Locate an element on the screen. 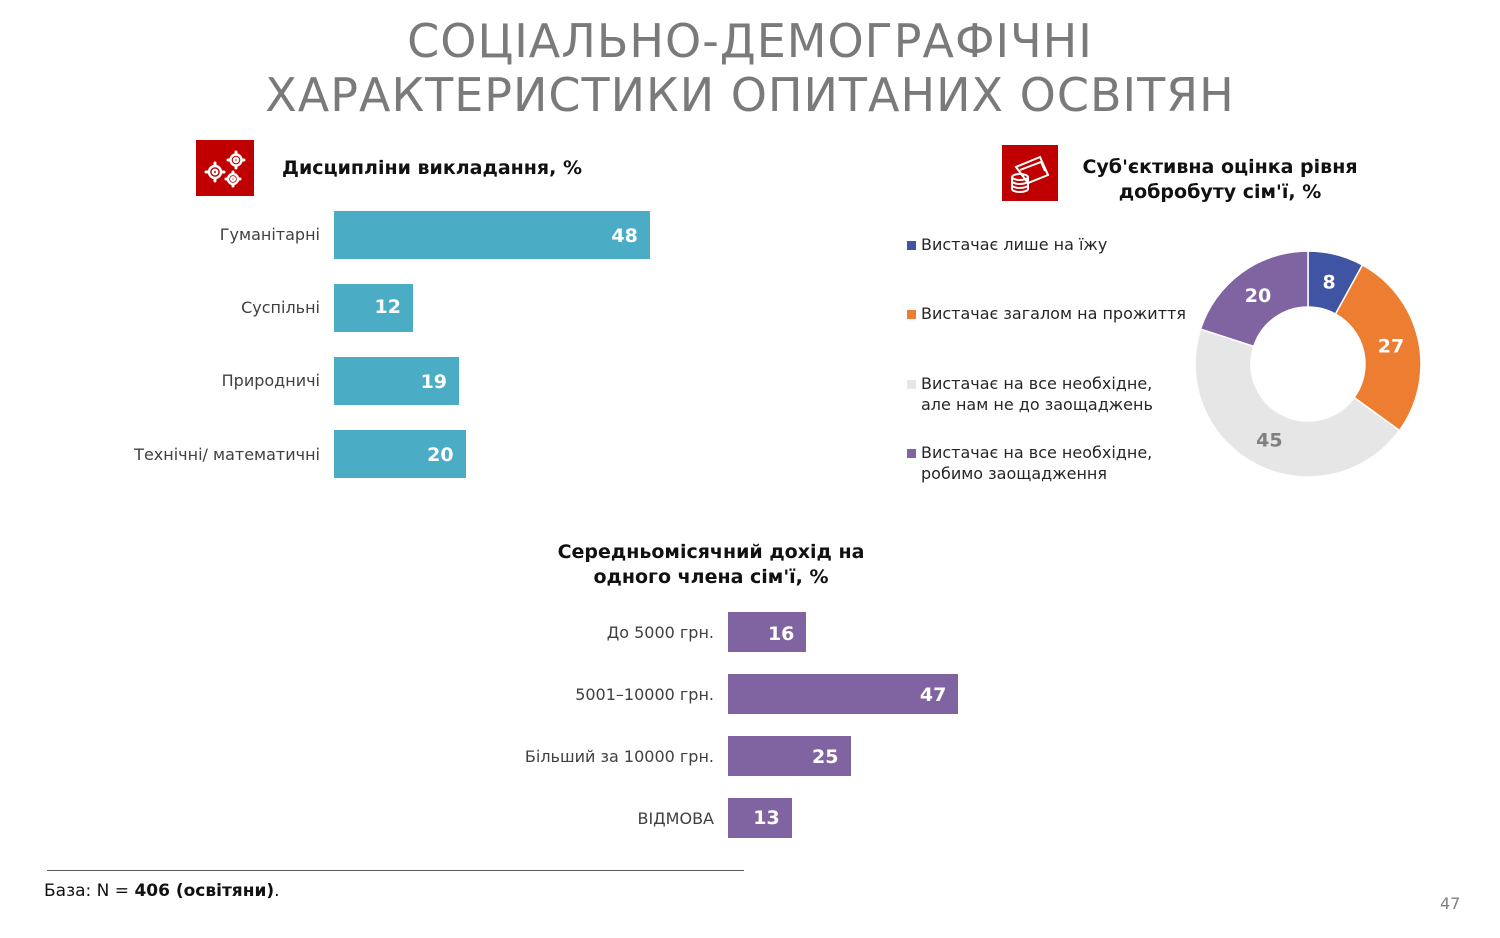 Image resolution: width=1500 pixels, height=938 pixels. footnote: База: N = 406 (освітяни). is located at coordinates (162, 891).